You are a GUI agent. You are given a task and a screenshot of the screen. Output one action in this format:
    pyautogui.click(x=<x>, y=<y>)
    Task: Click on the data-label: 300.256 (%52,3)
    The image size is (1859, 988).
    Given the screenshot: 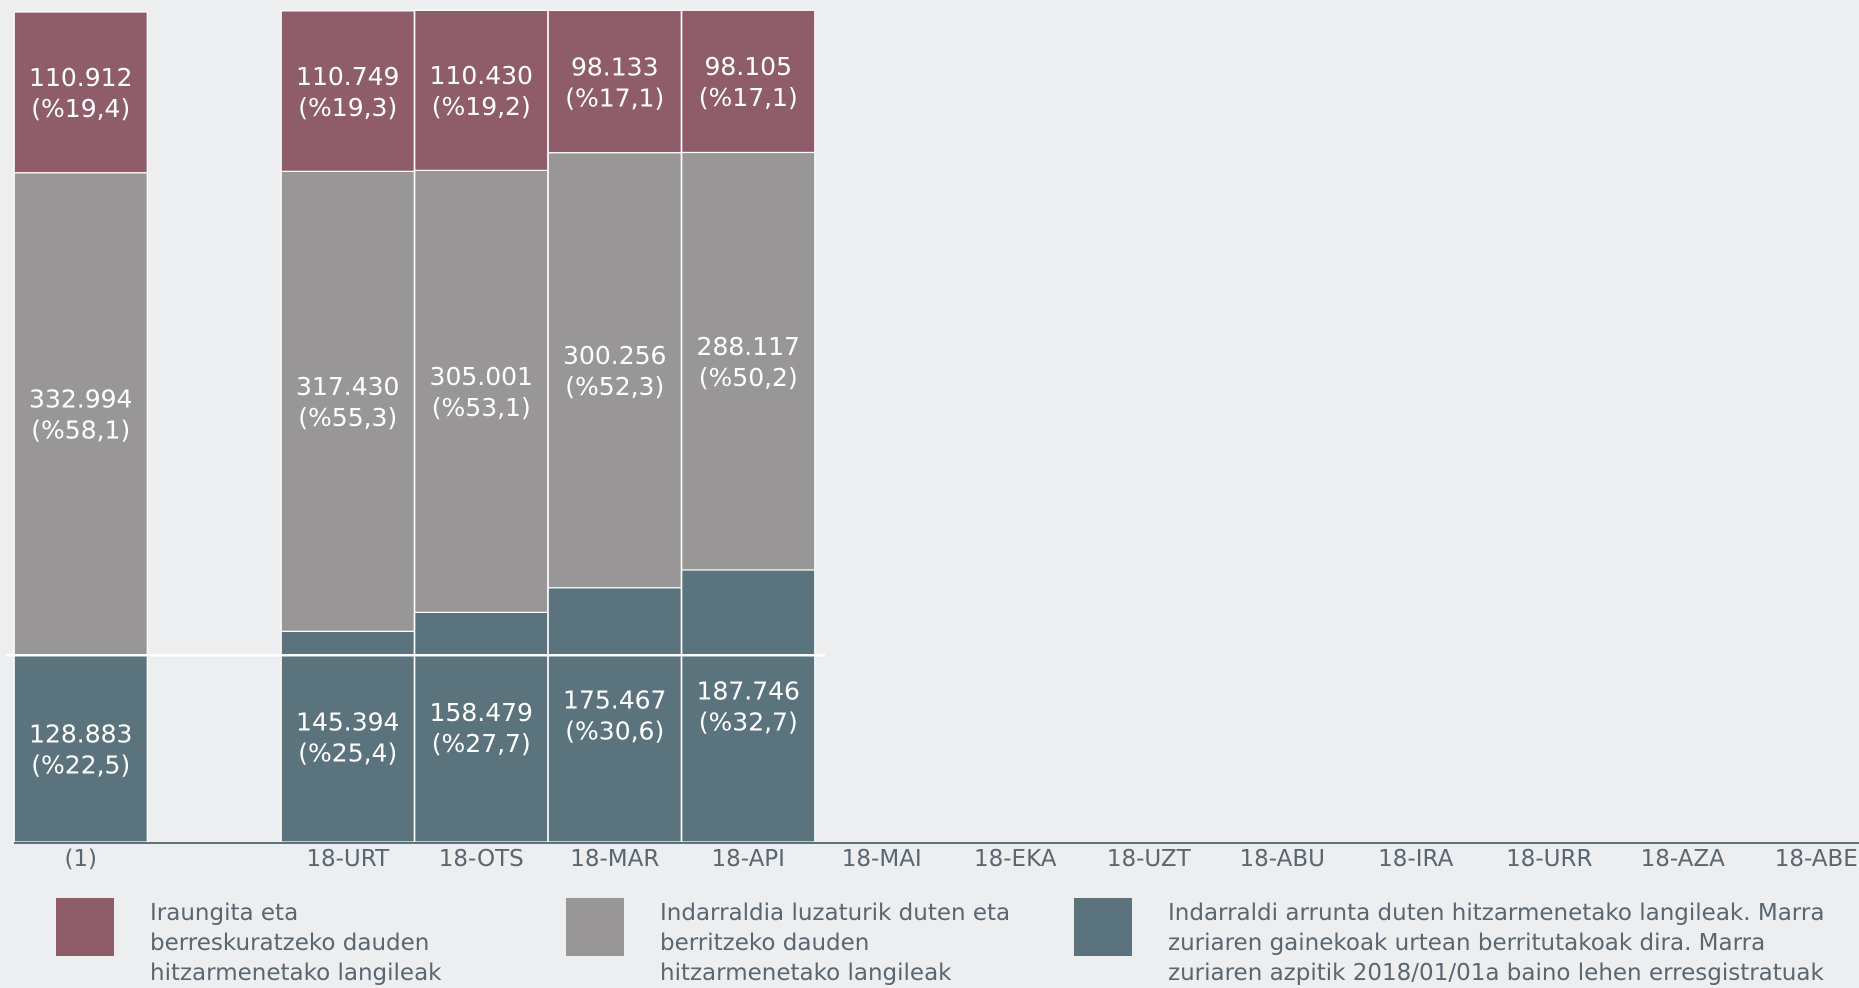 What is the action you would take?
    pyautogui.click(x=614, y=371)
    